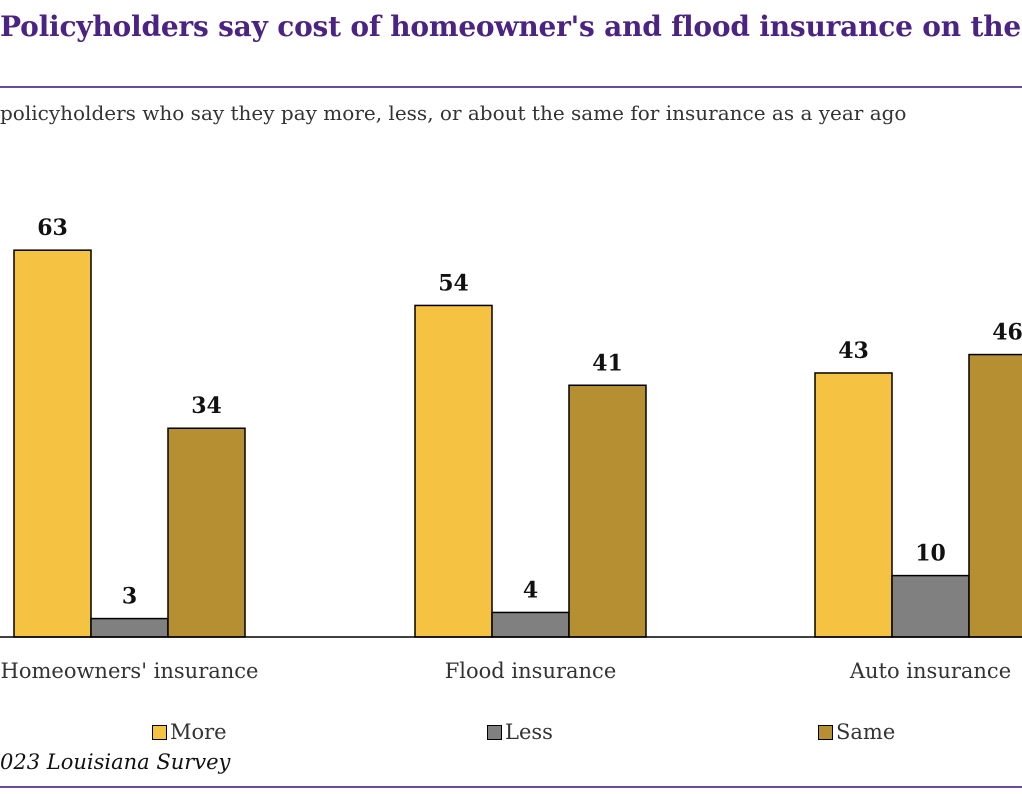  Describe the element at coordinates (853, 351) in the screenshot. I see `data-label-more-2: 43` at that location.